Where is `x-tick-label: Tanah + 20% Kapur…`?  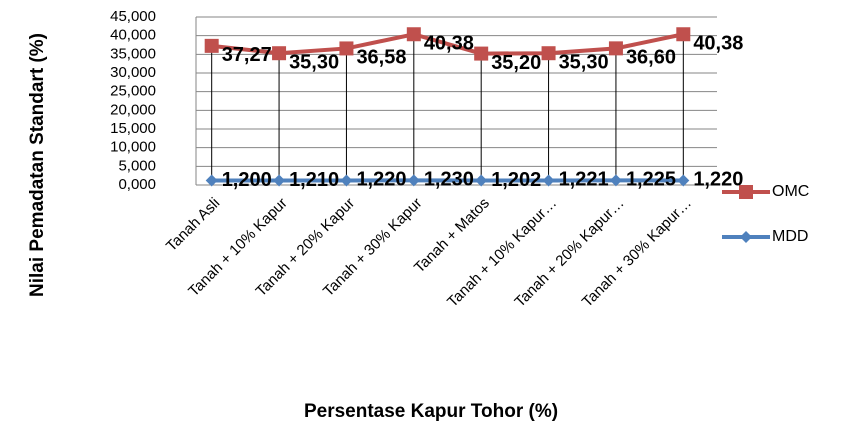 x-tick-label: Tanah + 20% Kapur… is located at coordinates (569, 253).